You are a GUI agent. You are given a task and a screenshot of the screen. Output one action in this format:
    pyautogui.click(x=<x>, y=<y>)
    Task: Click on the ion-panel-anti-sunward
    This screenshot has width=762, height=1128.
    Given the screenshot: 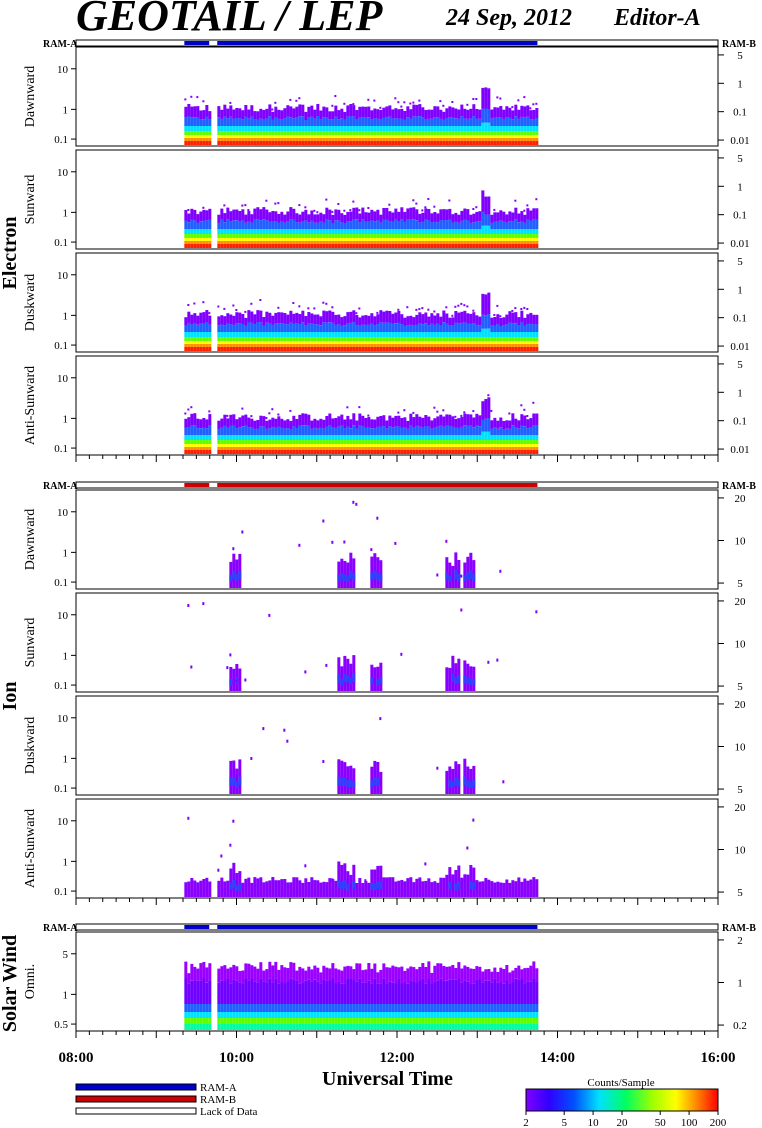 What is the action you would take?
    pyautogui.click(x=397, y=848)
    